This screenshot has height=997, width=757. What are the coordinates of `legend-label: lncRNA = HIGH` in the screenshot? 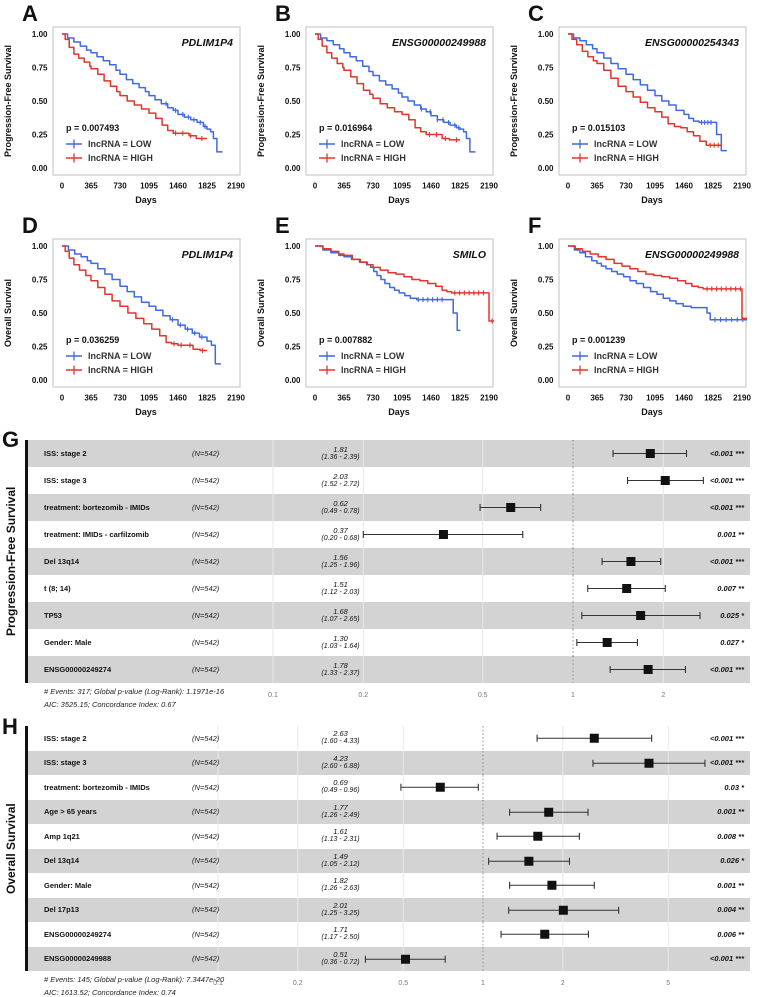 It's located at (120, 158).